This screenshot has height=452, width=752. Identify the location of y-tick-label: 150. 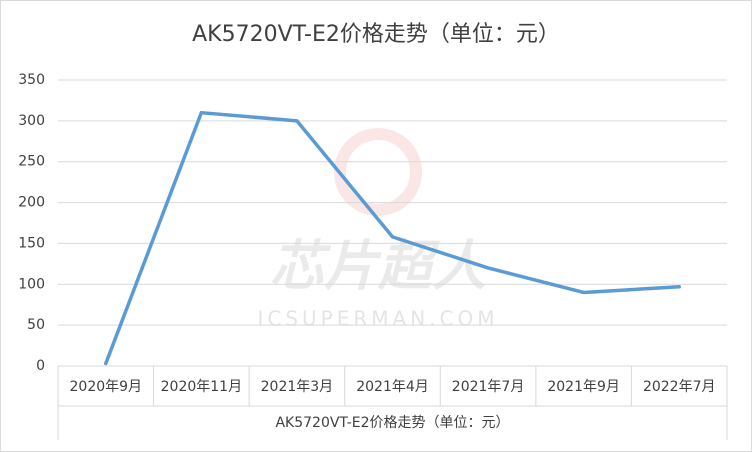
(31, 243).